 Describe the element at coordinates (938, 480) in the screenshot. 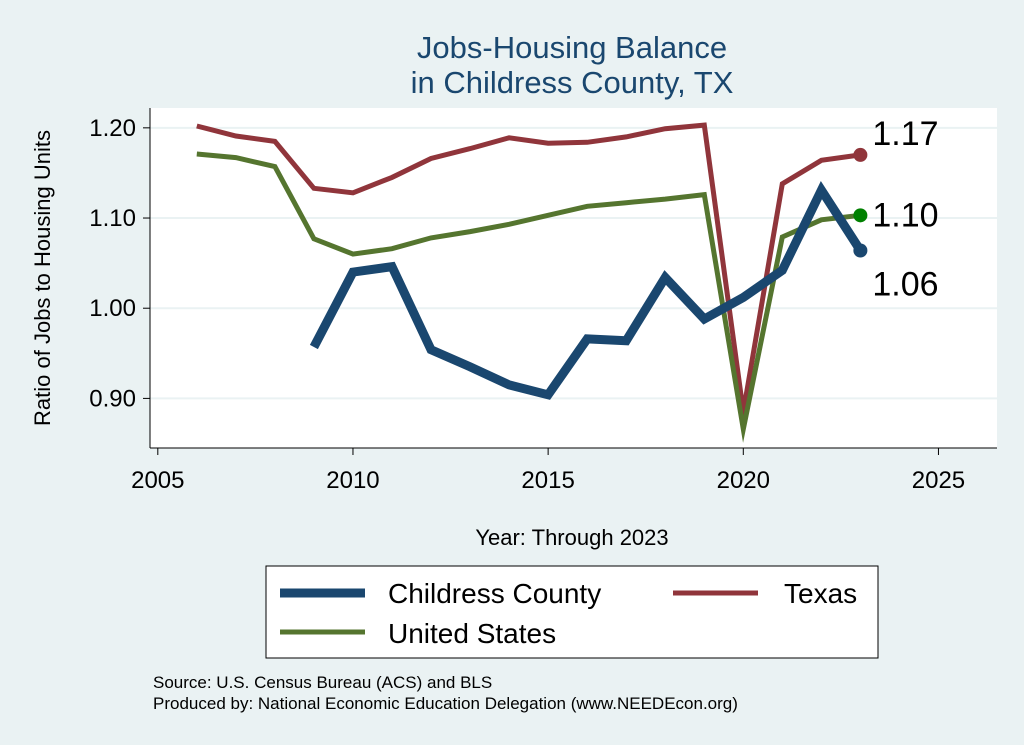

I see `x-tick-label: 2025` at that location.